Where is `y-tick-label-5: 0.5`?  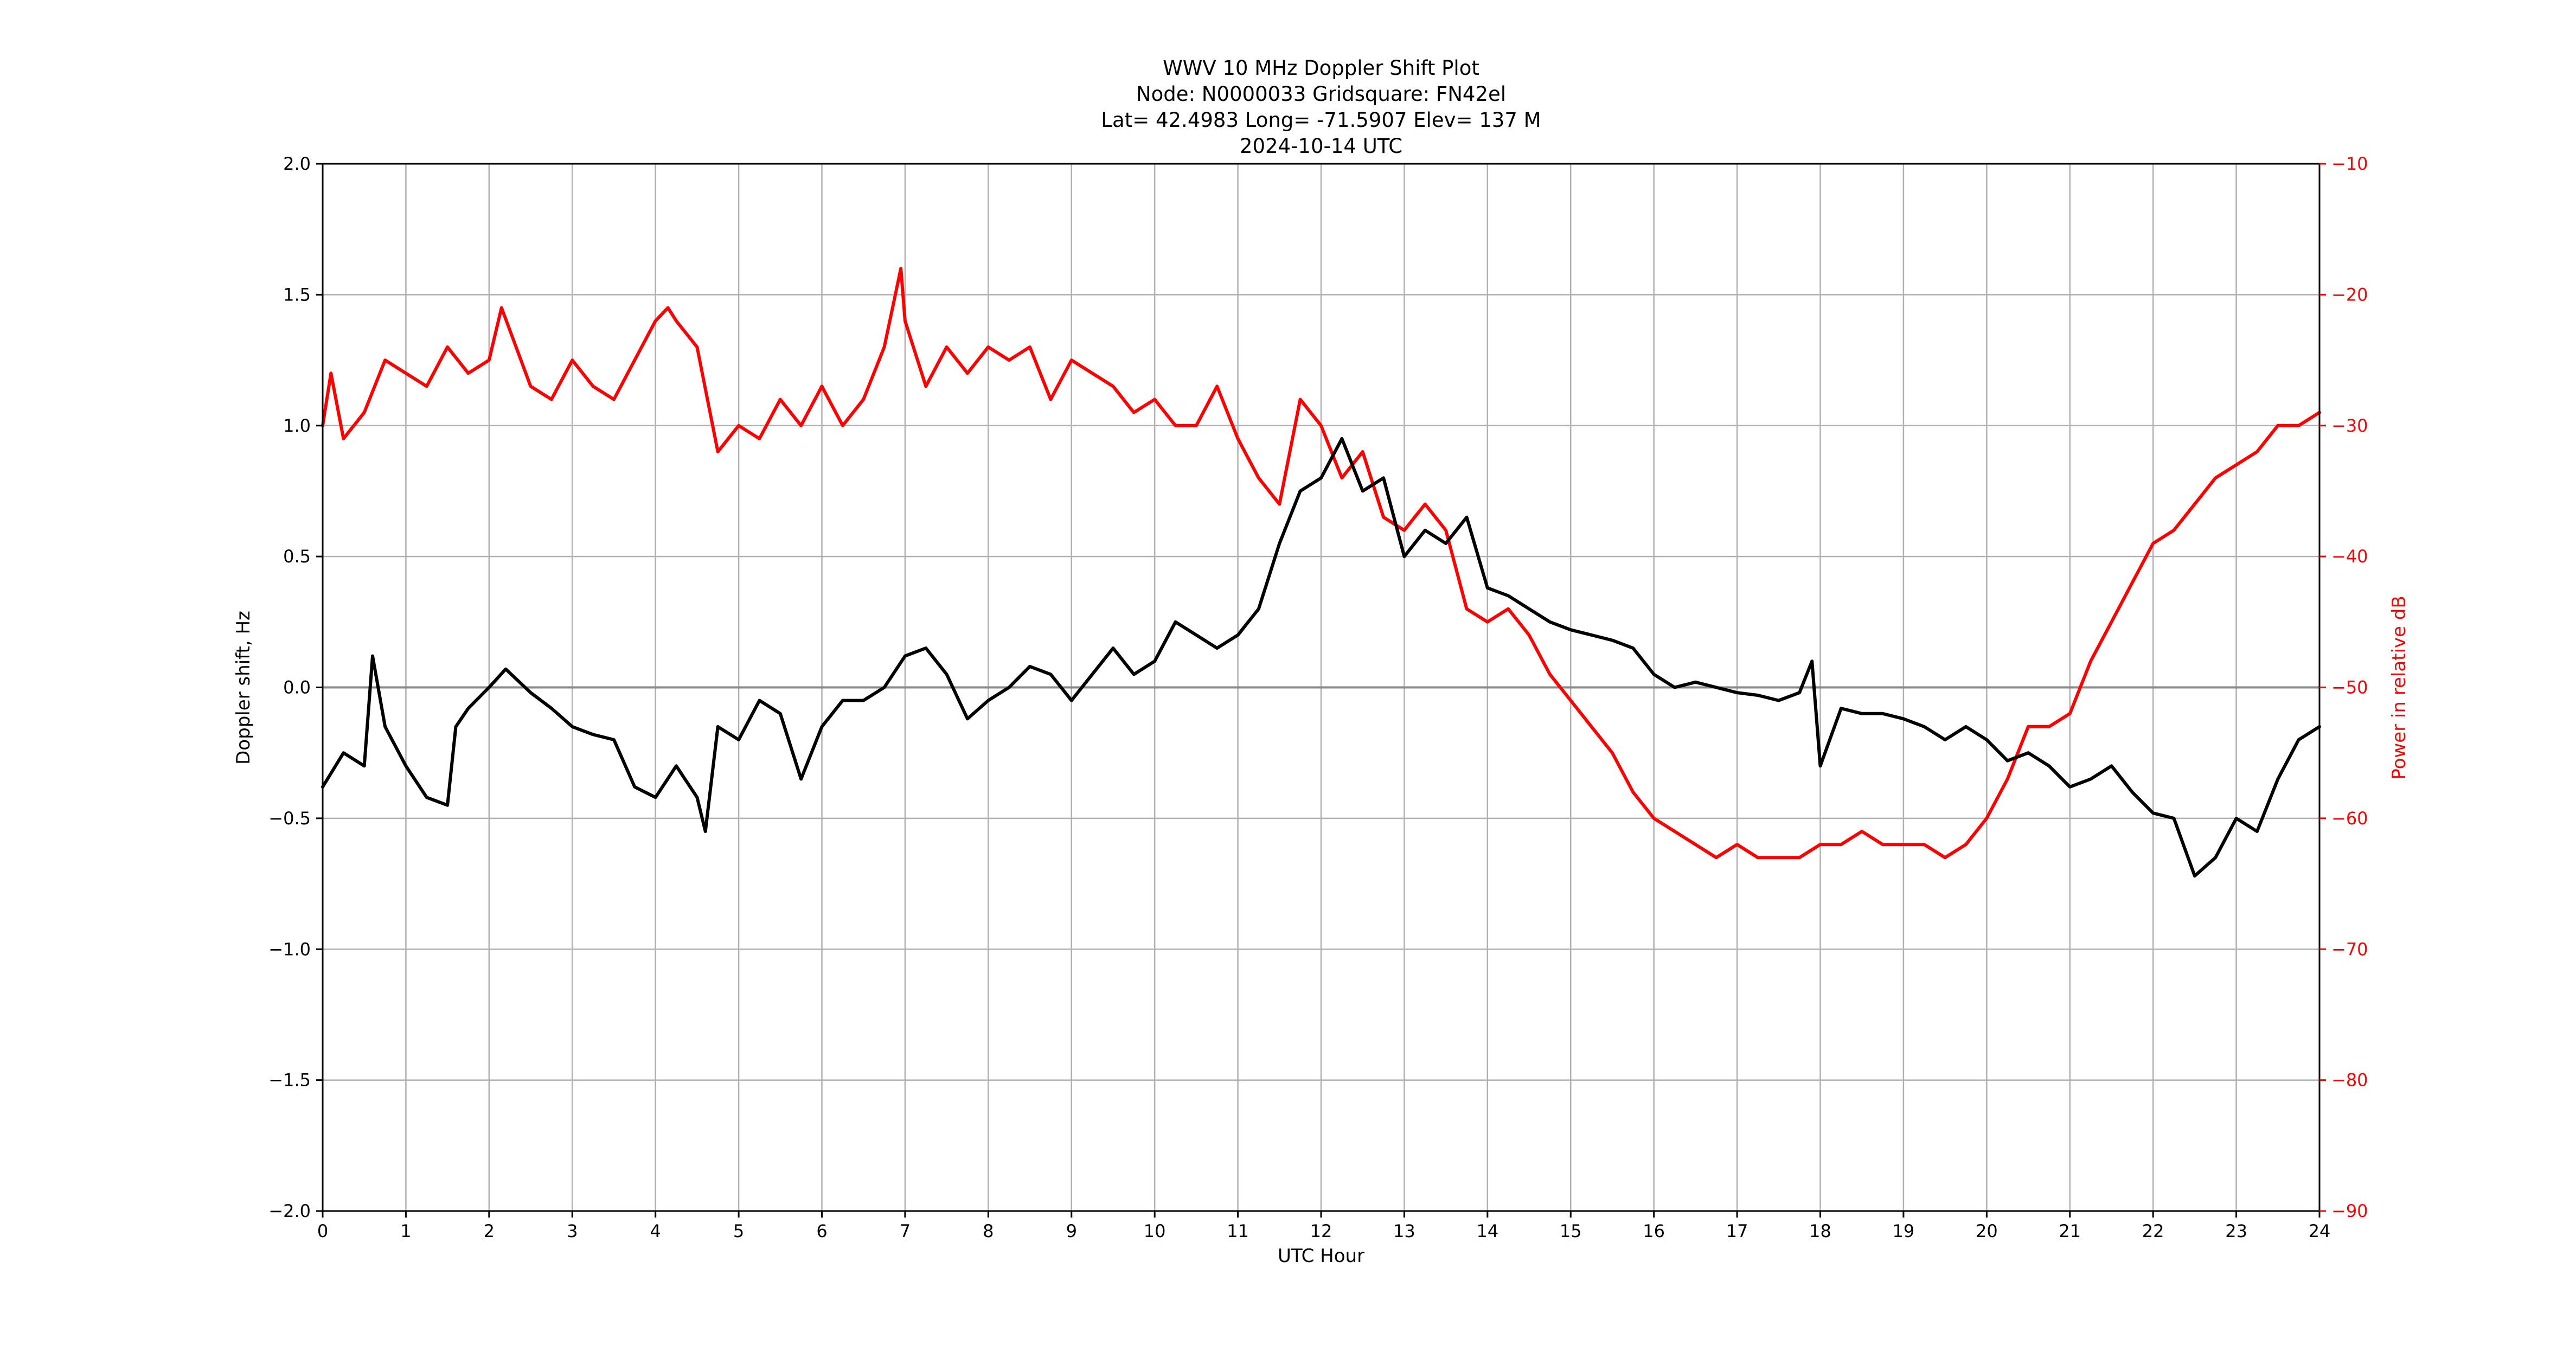
y-tick-label-5: 0.5 is located at coordinates (297, 556).